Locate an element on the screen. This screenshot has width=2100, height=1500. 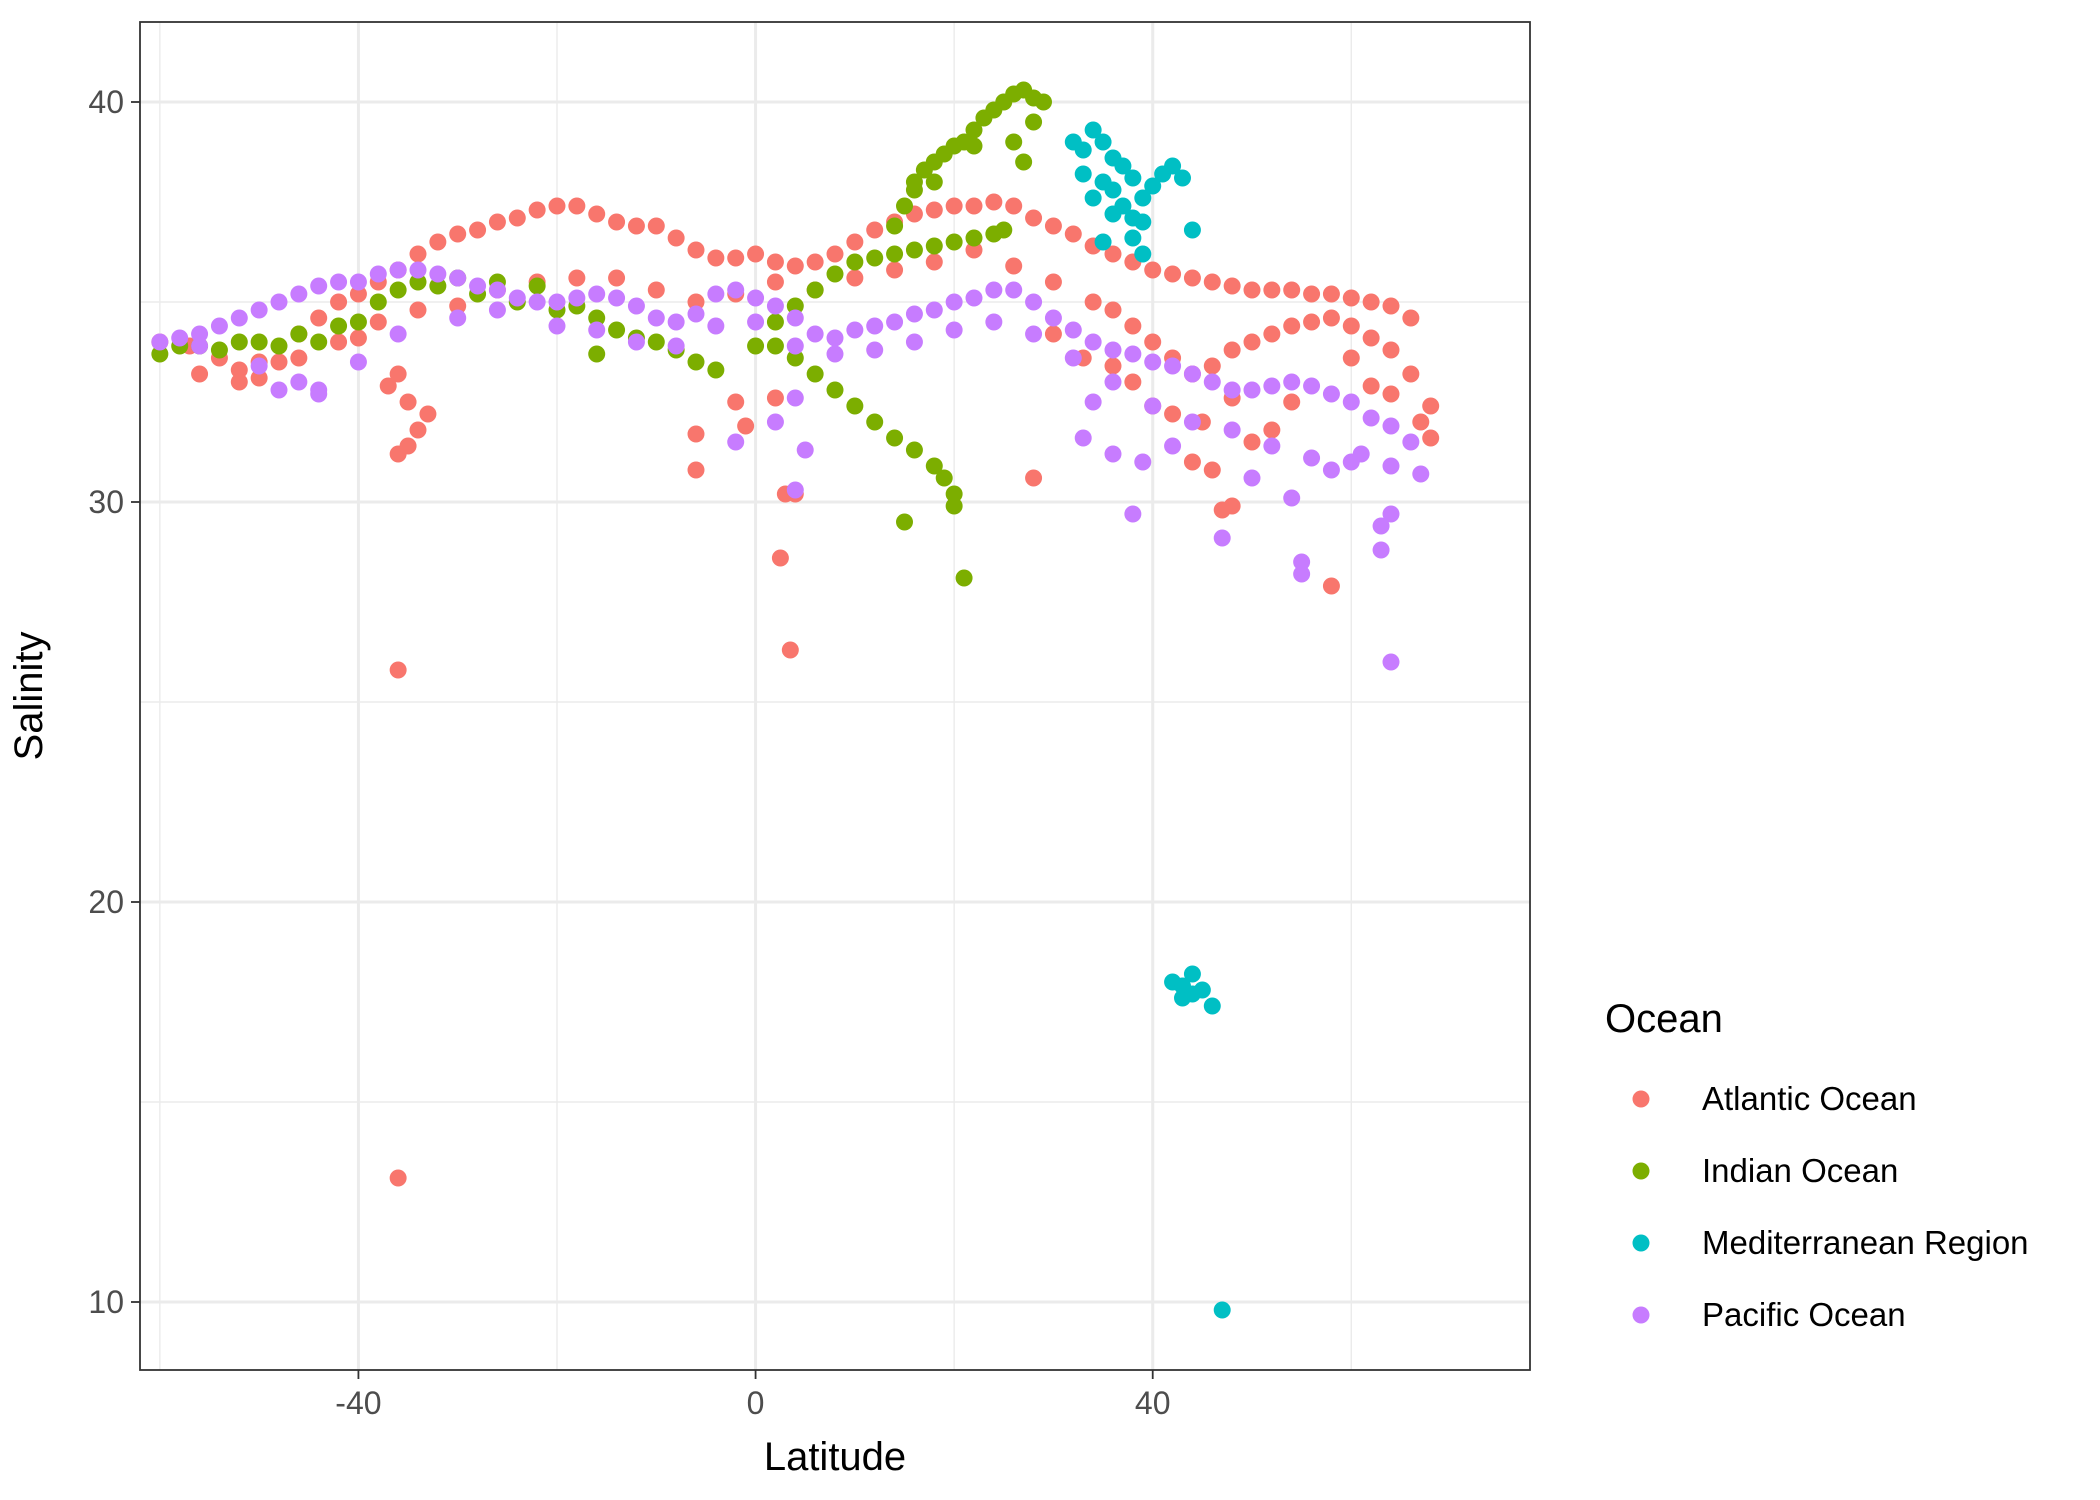
legend-title: Ocean is located at coordinates (1664, 1019).